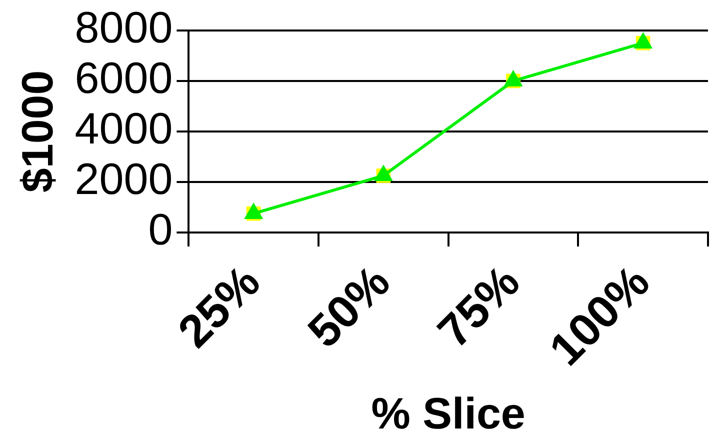 The height and width of the screenshot is (447, 719). Describe the element at coordinates (160, 230) in the screenshot. I see `y-tick-label: 0` at that location.